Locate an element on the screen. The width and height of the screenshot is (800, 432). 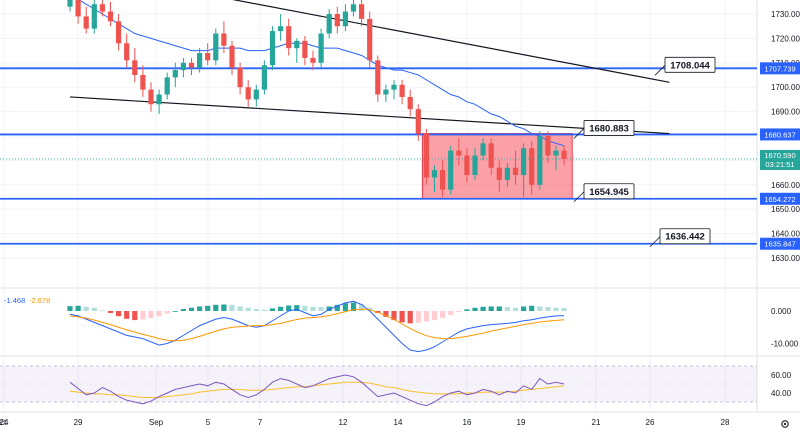
time-tick-label: 28 is located at coordinates (725, 422).